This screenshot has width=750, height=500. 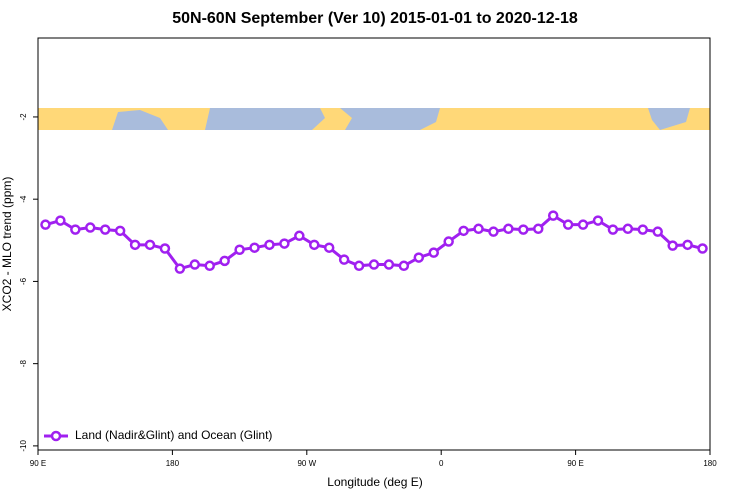 I want to click on x-tick-label: 90 W, so click(x=306, y=463).